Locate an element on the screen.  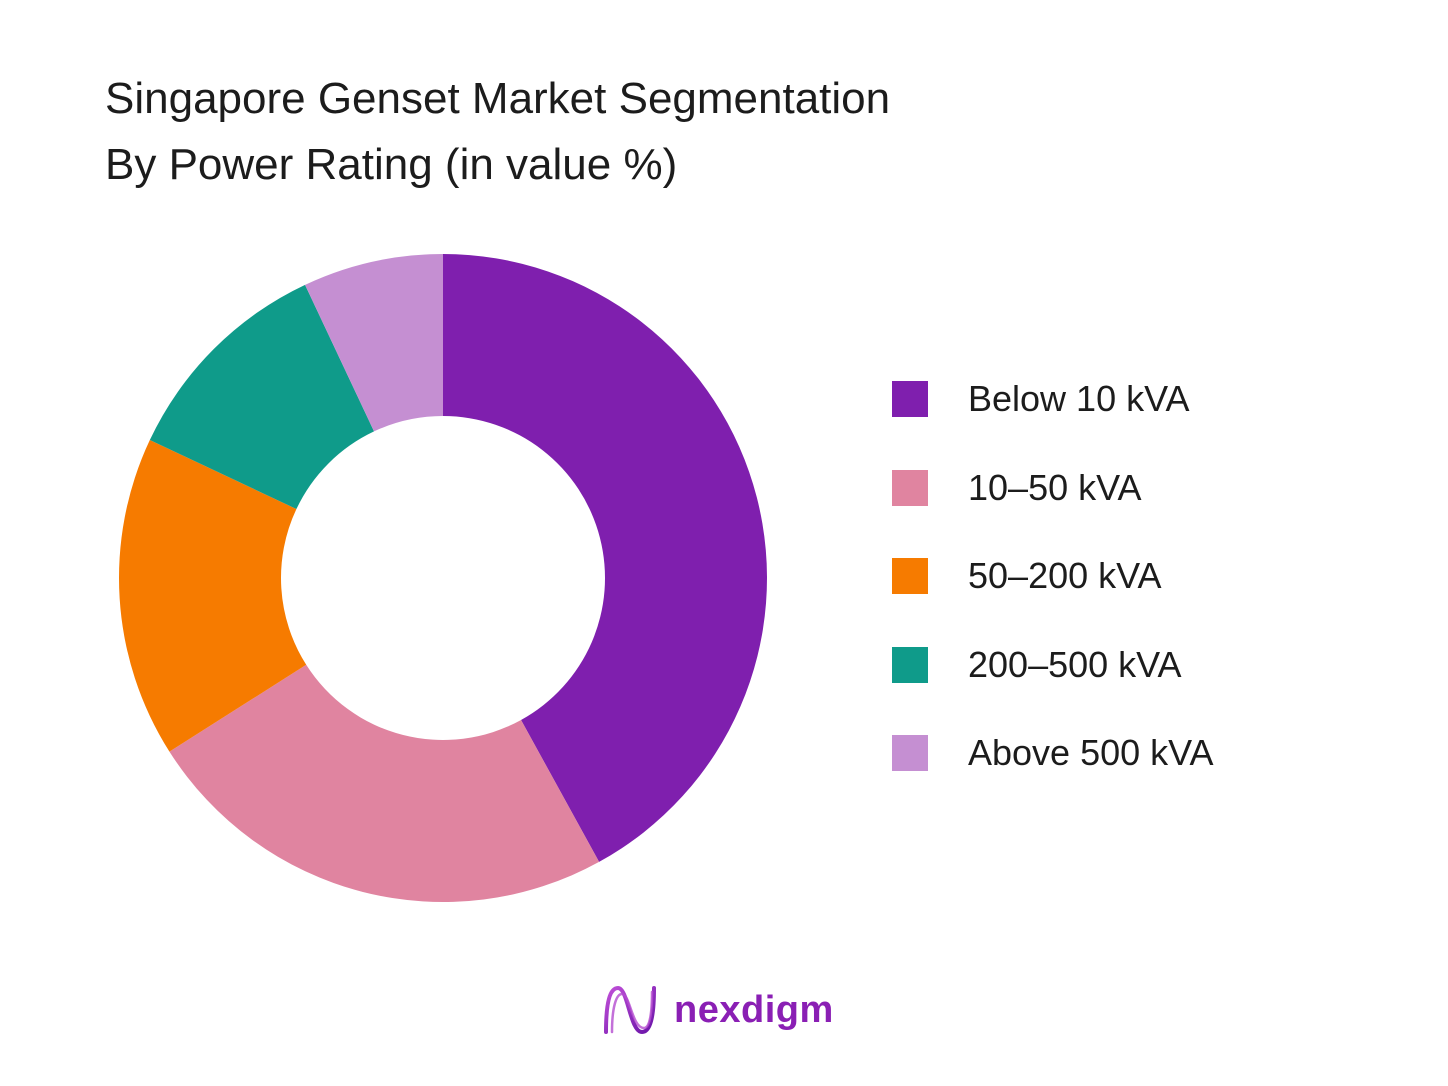
legend-label: 10–50 kVA is located at coordinates (1055, 487).